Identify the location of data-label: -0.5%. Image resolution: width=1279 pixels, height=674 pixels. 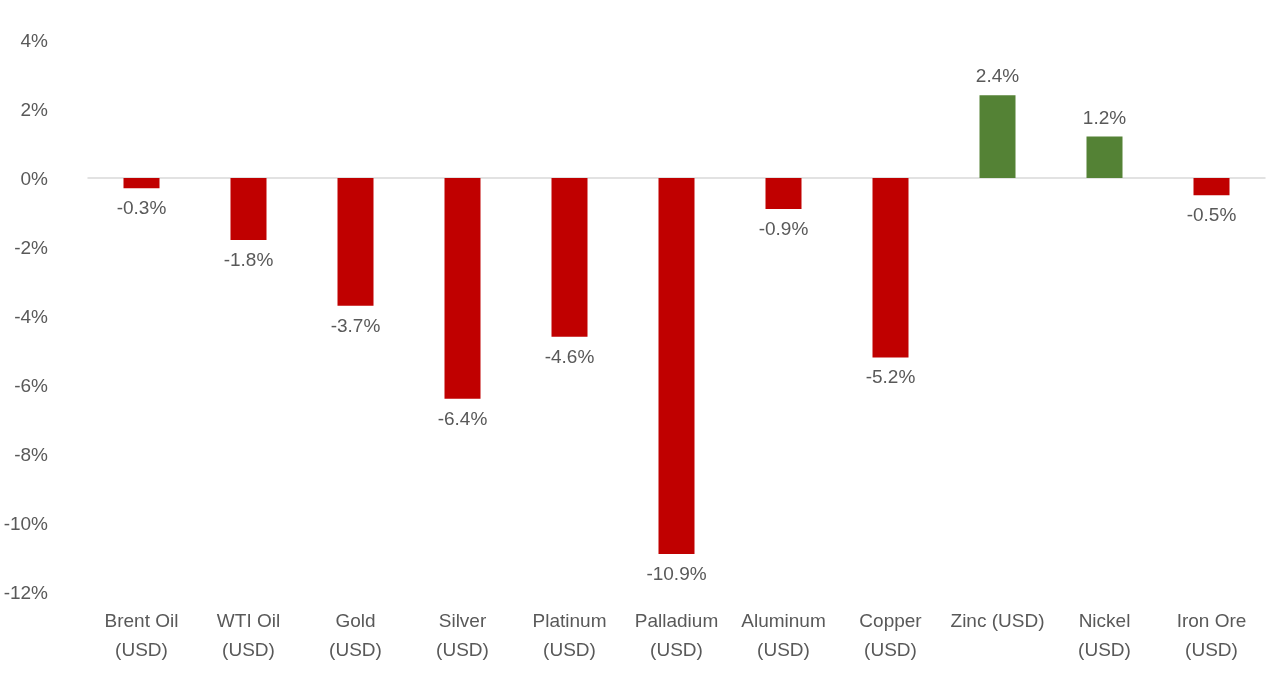
(1211, 215).